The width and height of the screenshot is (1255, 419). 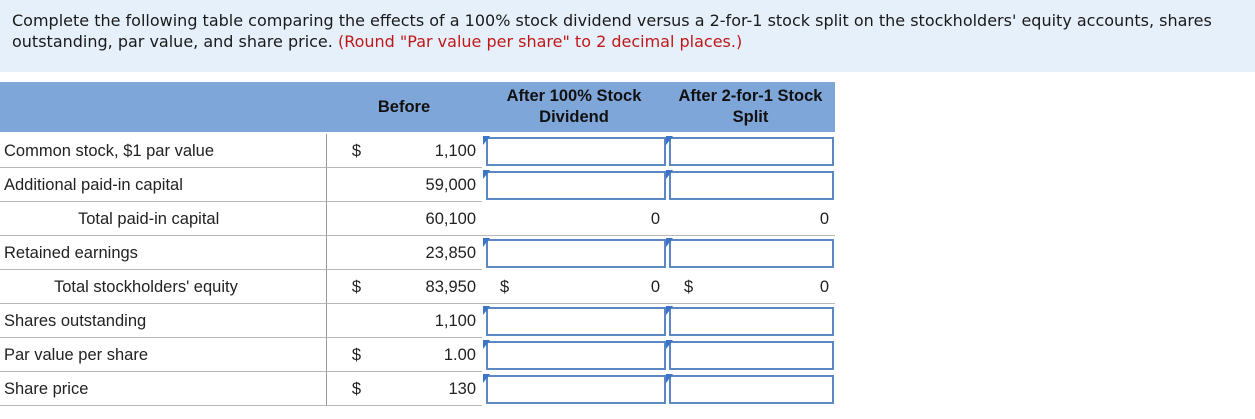 I want to click on table-row: Retained earnings 23,850, so click(x=417, y=253).